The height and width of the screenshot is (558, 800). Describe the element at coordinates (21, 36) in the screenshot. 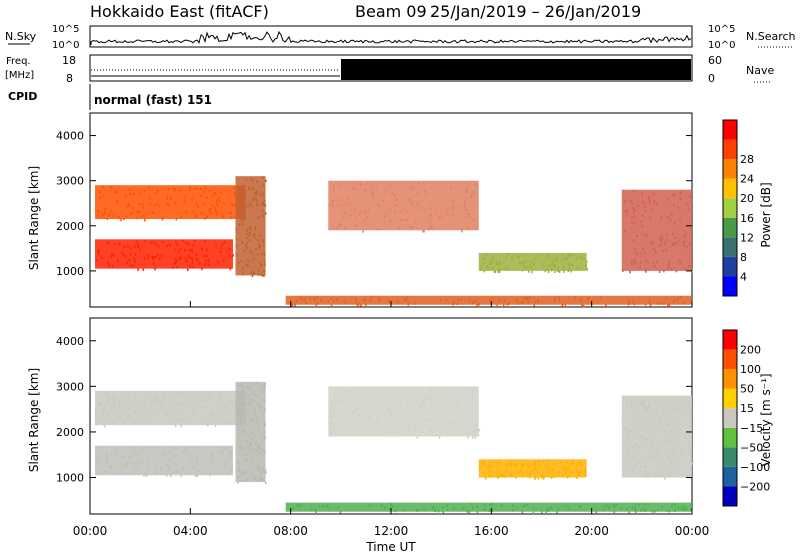

I see `nsky-label: N.Sky` at that location.